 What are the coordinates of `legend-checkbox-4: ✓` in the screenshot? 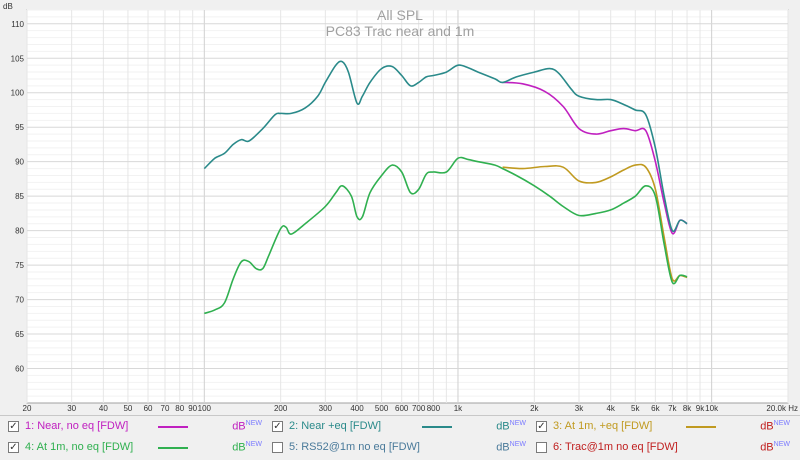 It's located at (13, 447).